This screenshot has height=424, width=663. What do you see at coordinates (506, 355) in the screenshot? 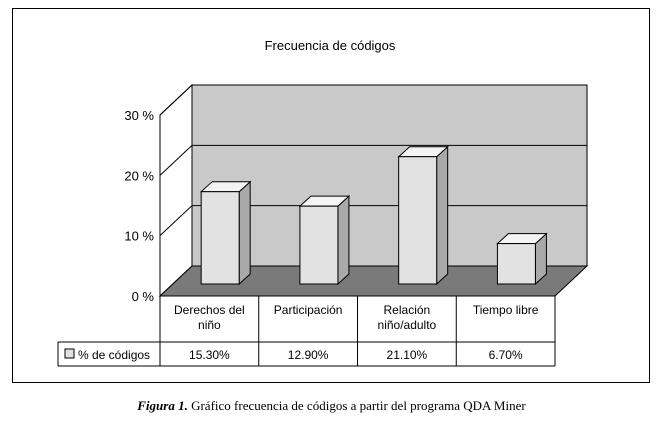
I see `value-label: 6.70%` at bounding box center [506, 355].